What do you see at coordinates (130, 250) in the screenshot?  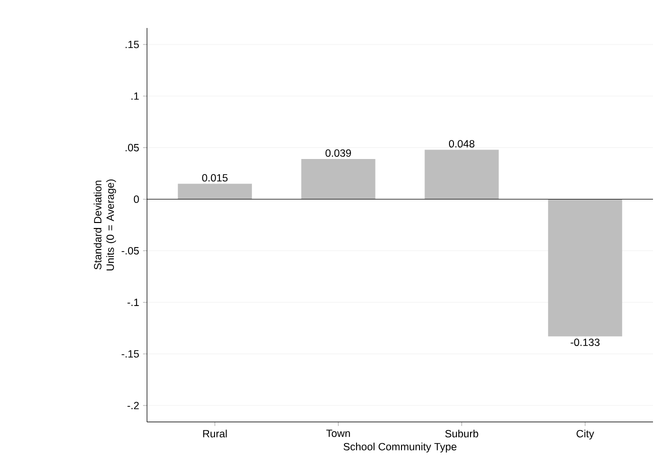 I see `y-tick-label: -.05` at bounding box center [130, 250].